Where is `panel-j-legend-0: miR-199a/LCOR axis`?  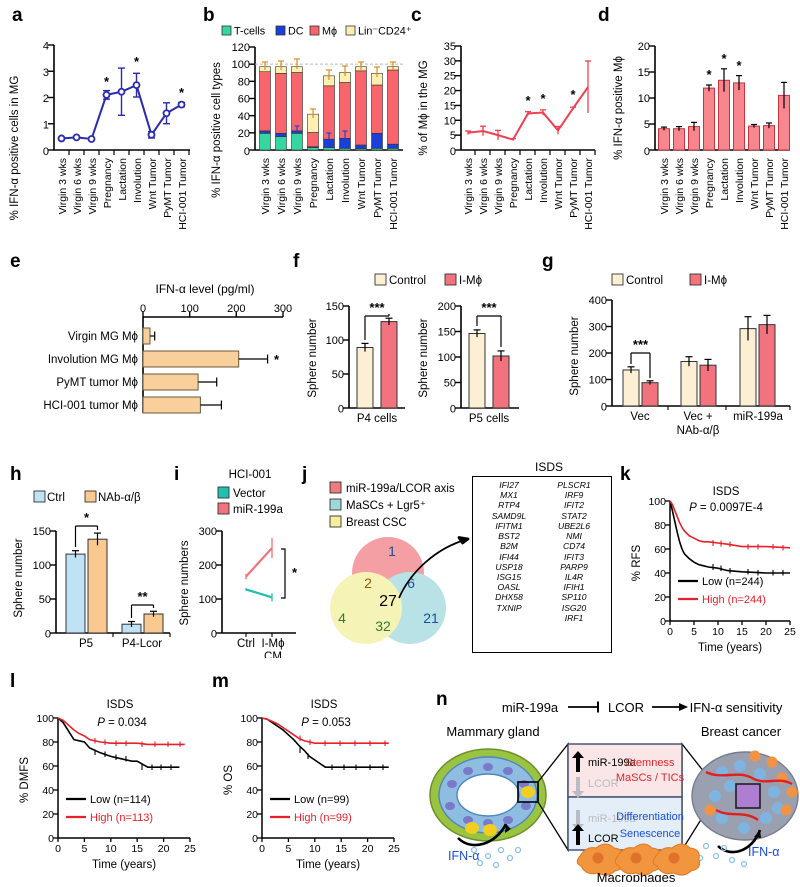
panel-j-legend-0: miR-199a/LCOR axis is located at coordinates (400, 489).